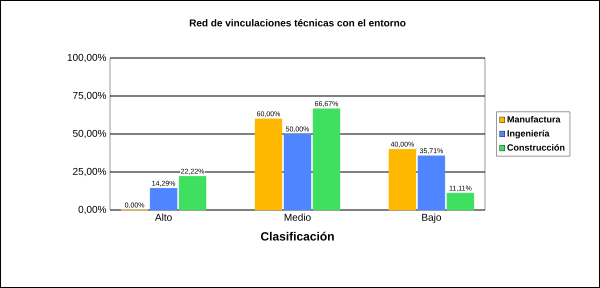 The height and width of the screenshot is (288, 600). I want to click on y-tick-label: 75,00%, so click(89, 96).